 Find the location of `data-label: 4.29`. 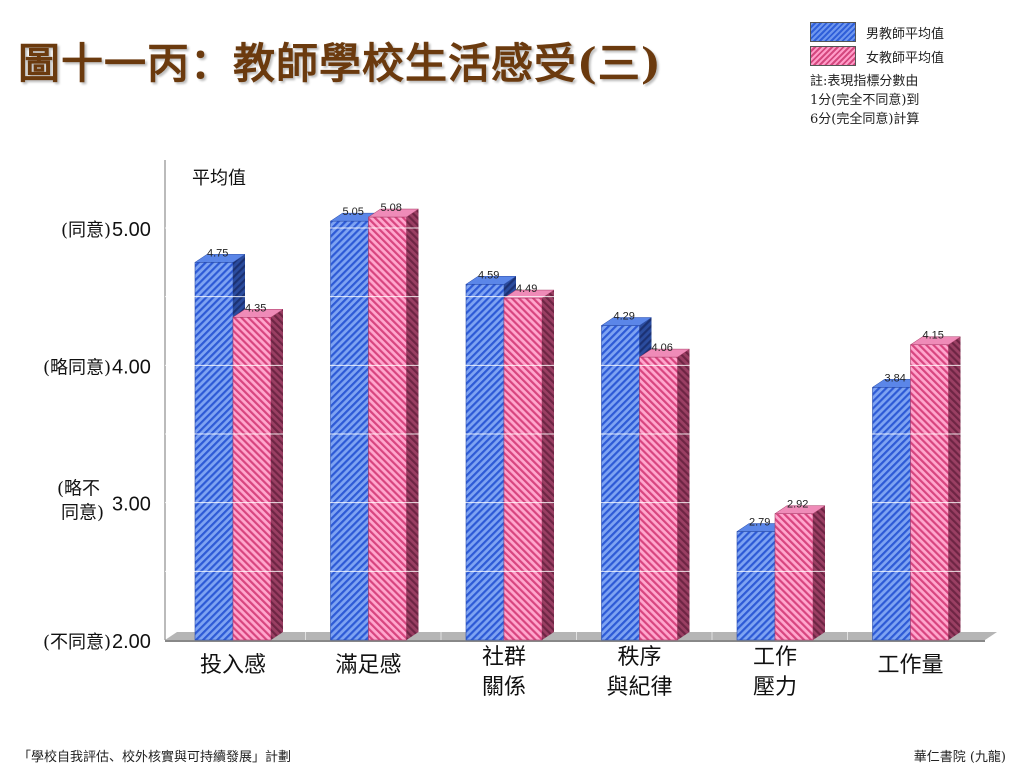

data-label: 4.29 is located at coordinates (624, 317).